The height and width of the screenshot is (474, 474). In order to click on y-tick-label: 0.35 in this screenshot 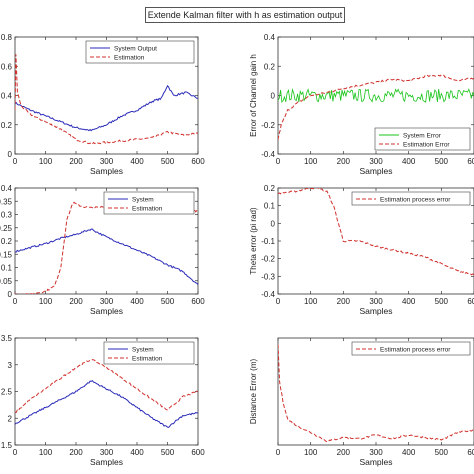, I will do `click(6, 201)`.